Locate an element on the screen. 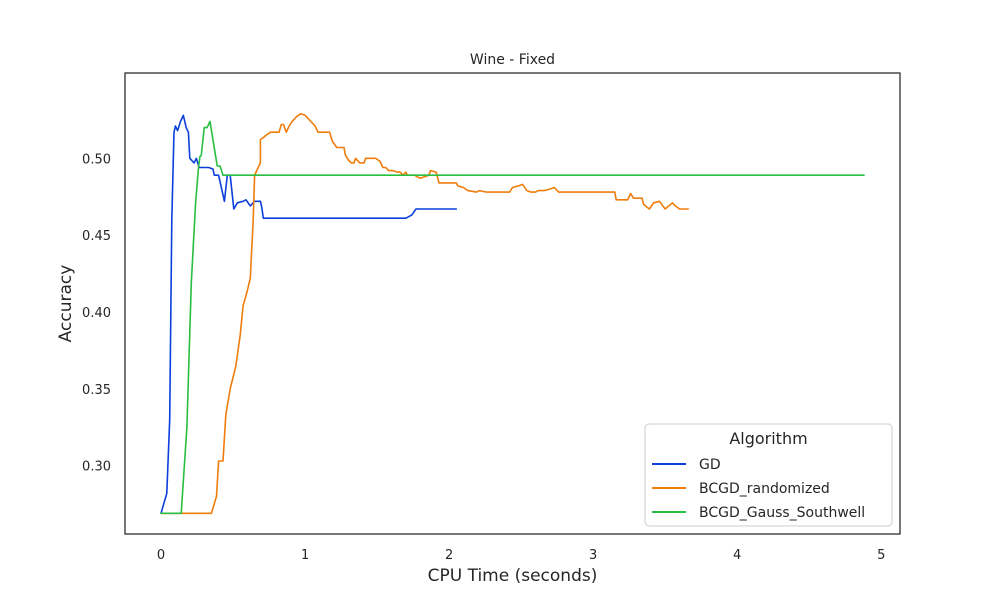 The image size is (1000, 600). chart-title: Wine - Fixed is located at coordinates (512, 60).